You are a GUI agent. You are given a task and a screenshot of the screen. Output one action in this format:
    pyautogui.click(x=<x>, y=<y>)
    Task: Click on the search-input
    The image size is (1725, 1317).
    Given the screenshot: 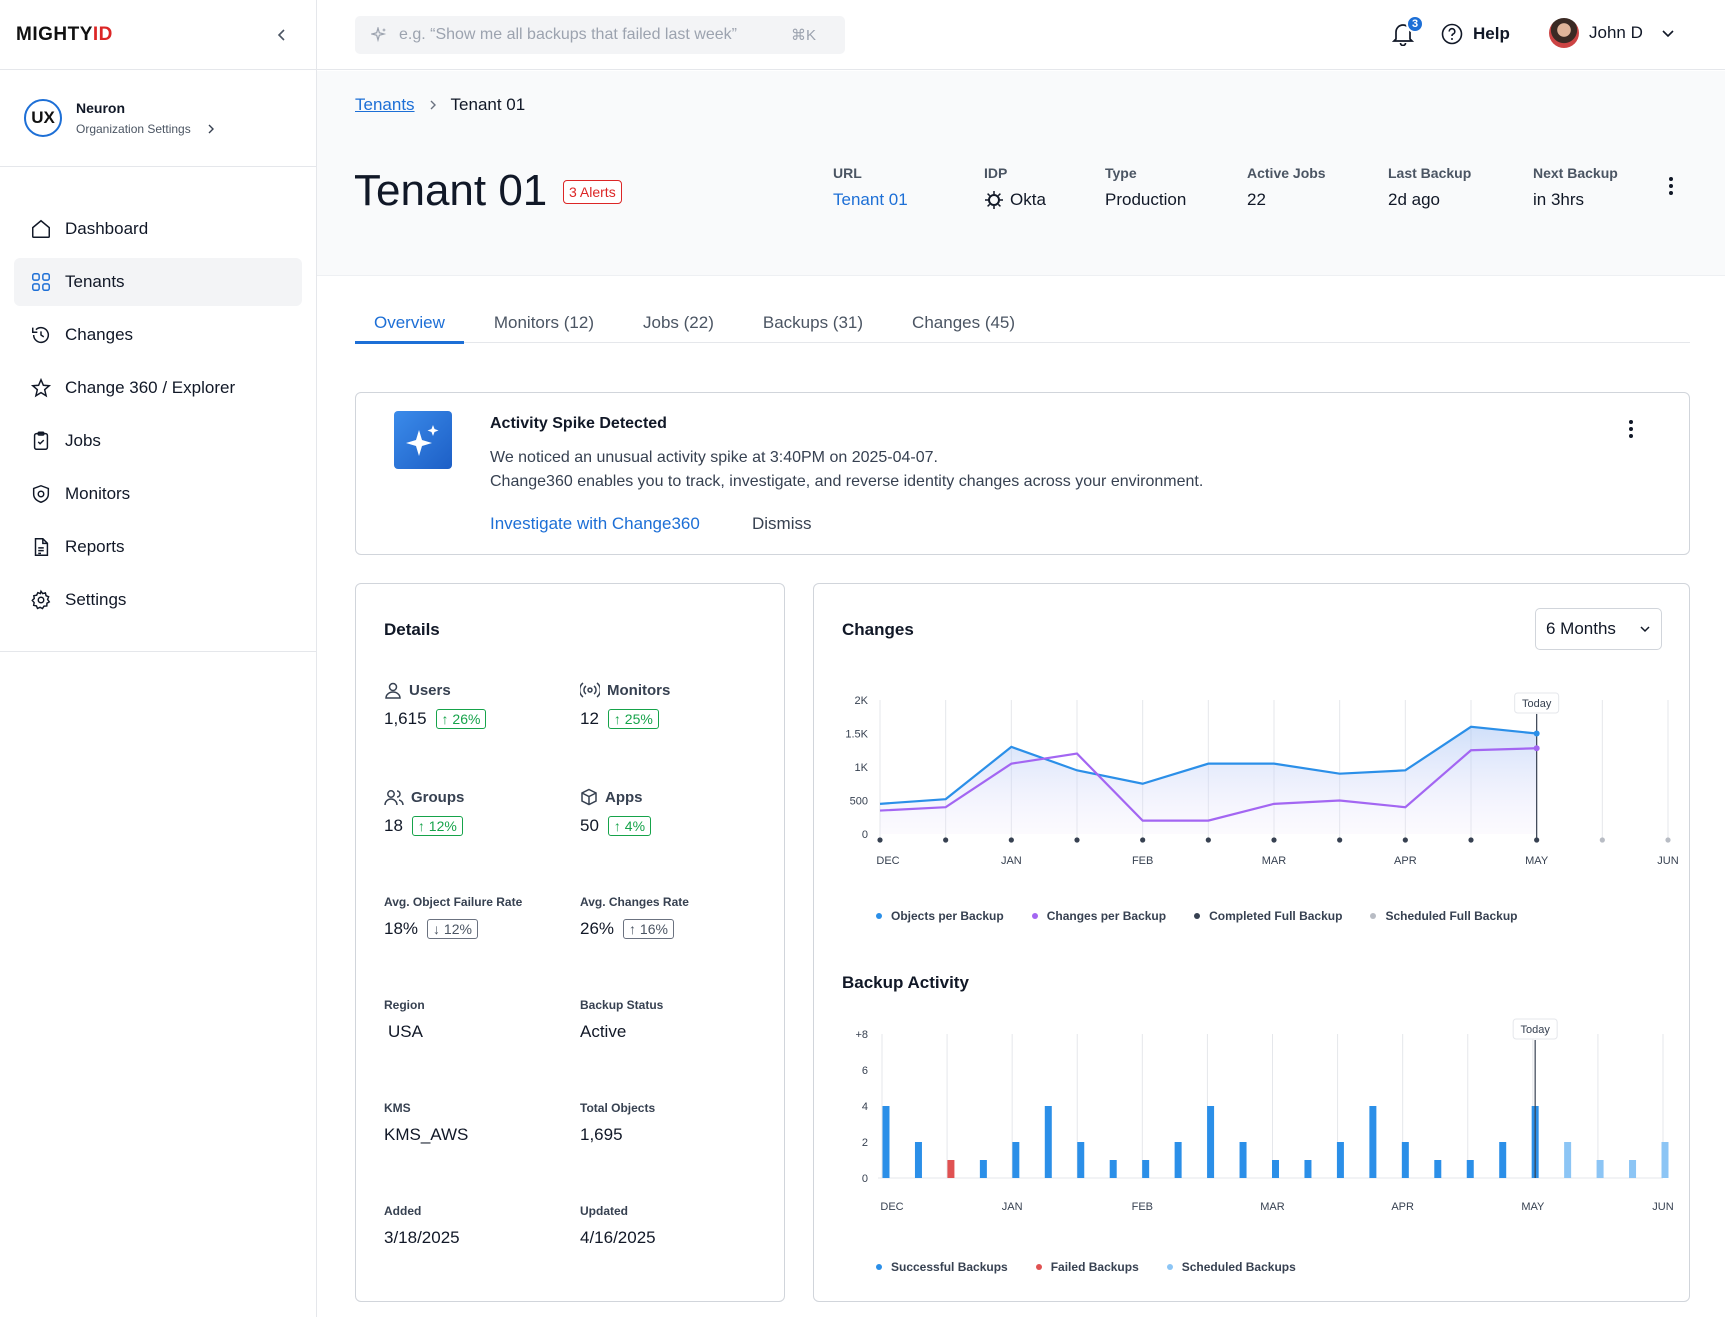 What is the action you would take?
    pyautogui.click(x=589, y=35)
    